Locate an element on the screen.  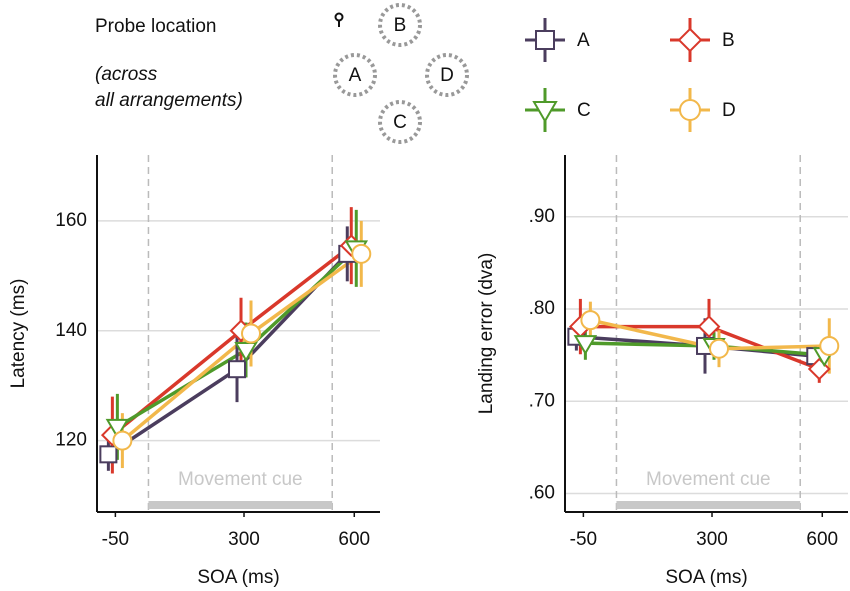
y-tick-label: 120 is located at coordinates (71, 440).